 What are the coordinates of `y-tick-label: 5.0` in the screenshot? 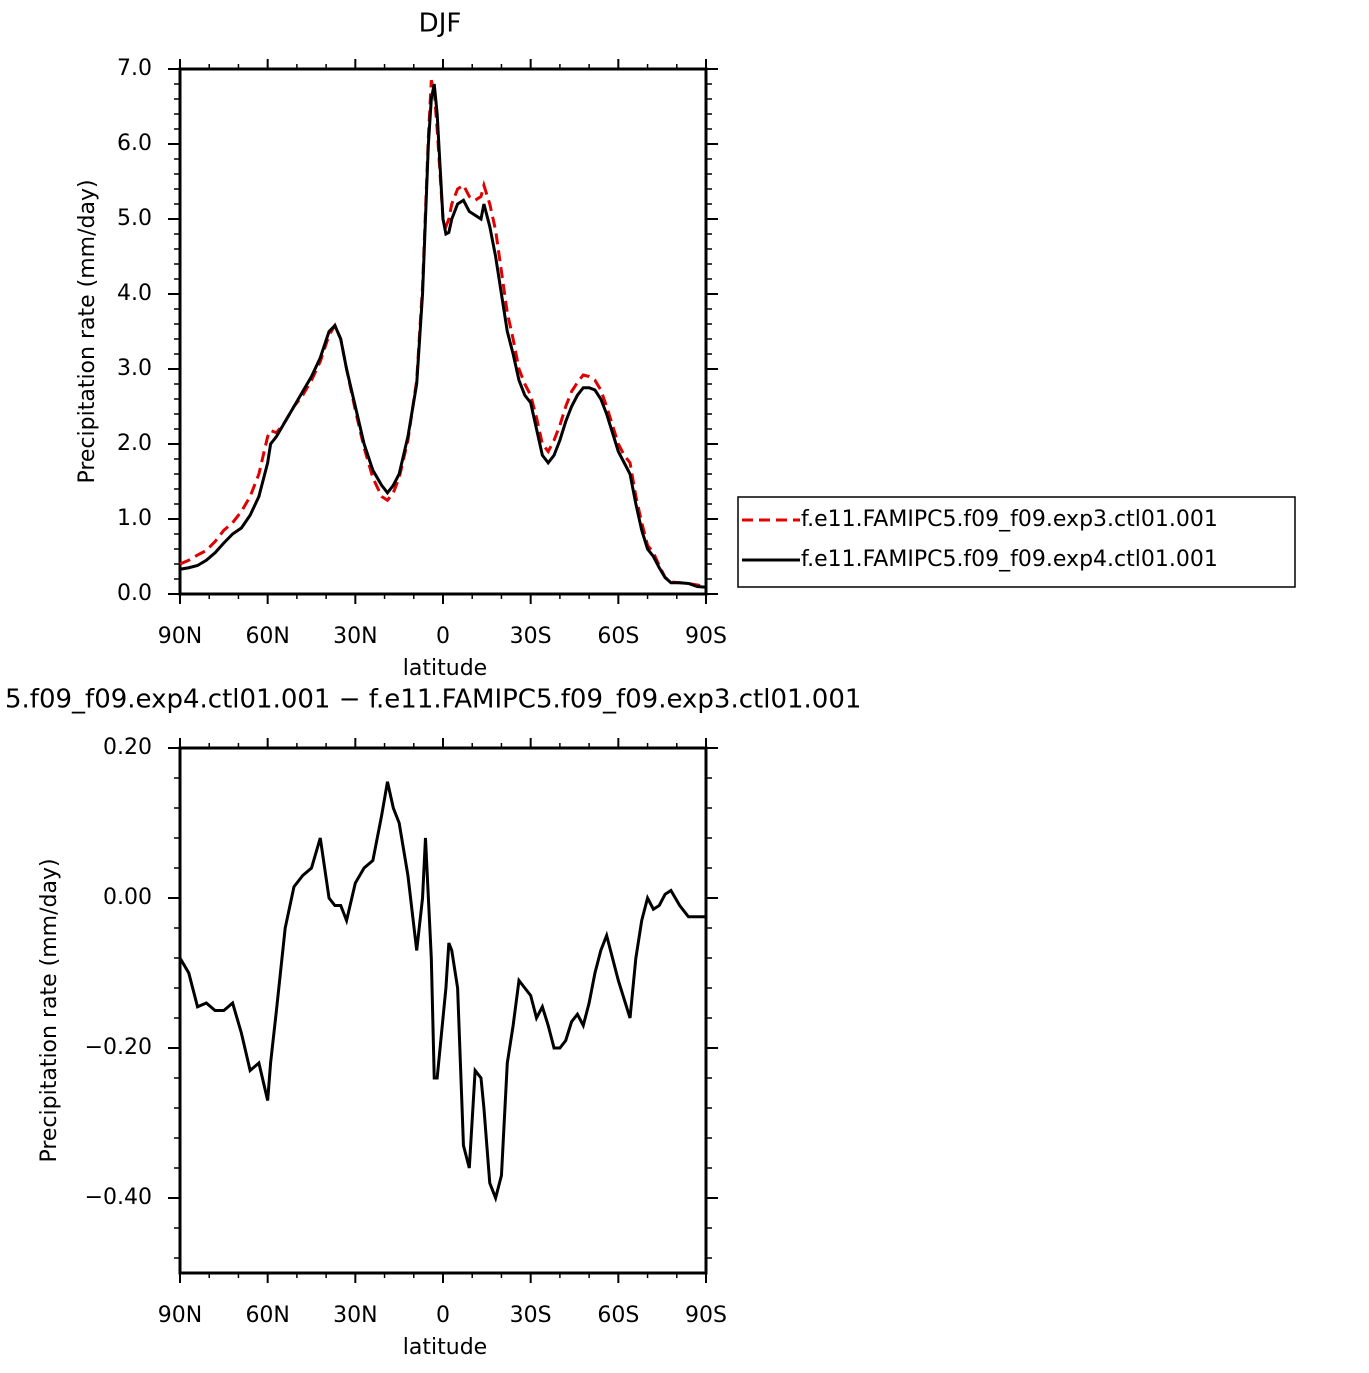 It's located at (134, 218).